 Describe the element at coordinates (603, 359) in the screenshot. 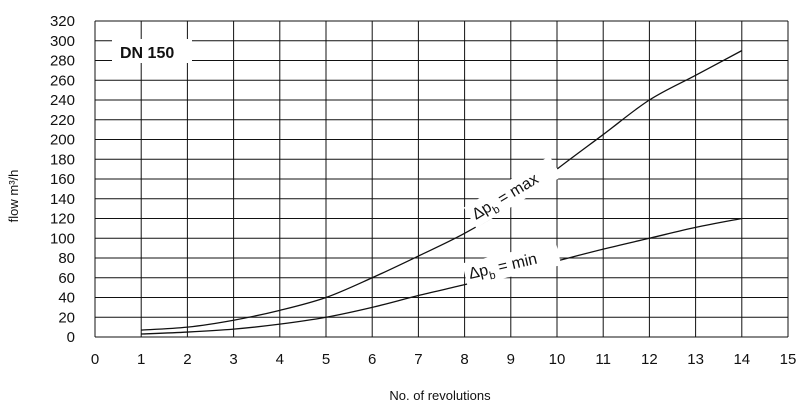

I see `x-tick-11: 11` at that location.